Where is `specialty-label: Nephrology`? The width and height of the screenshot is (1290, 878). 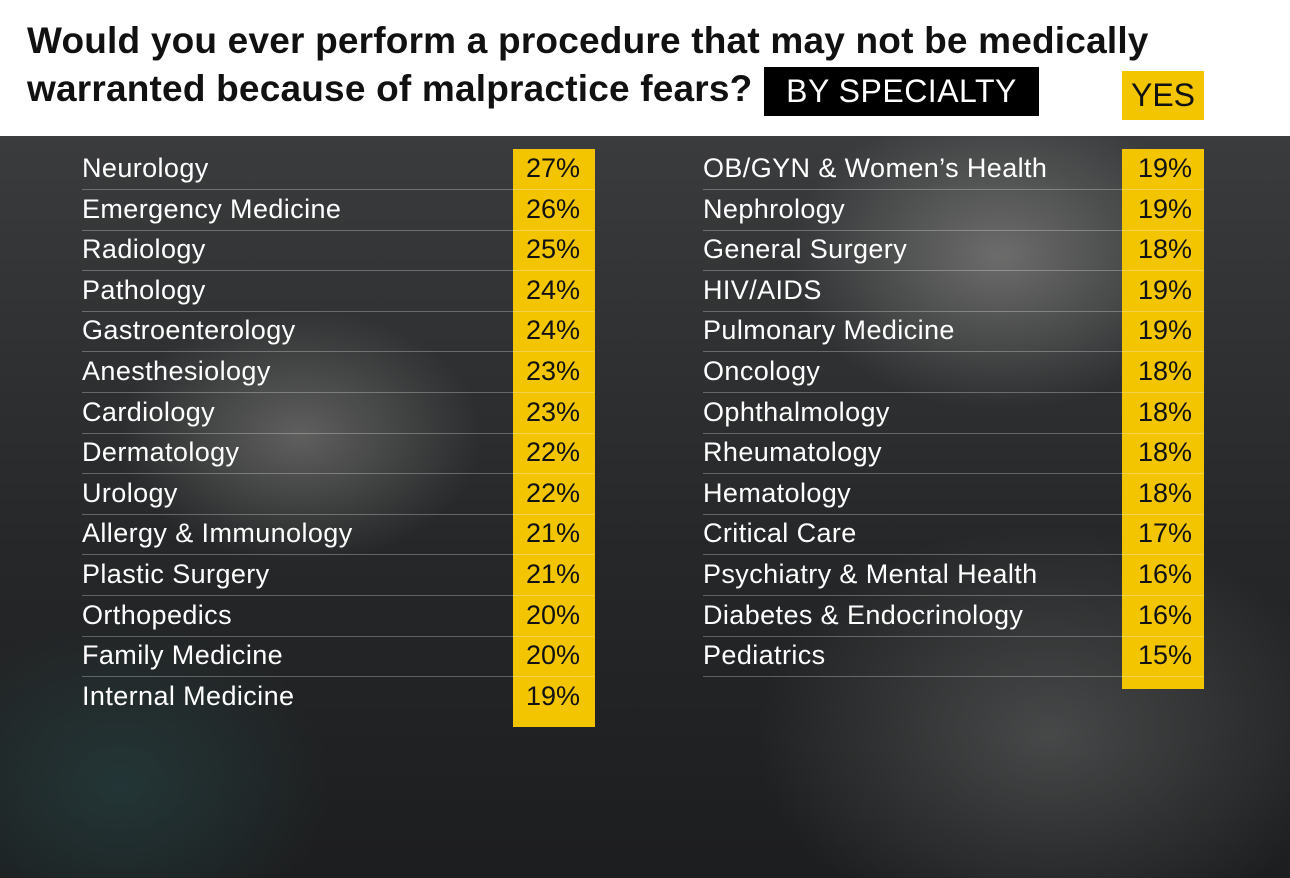
specialty-label: Nephrology is located at coordinates (774, 208).